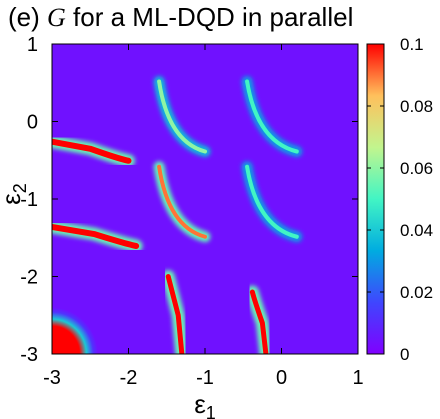 The image size is (440, 419). What do you see at coordinates (357, 378) in the screenshot?
I see `x-tick-label: 1` at bounding box center [357, 378].